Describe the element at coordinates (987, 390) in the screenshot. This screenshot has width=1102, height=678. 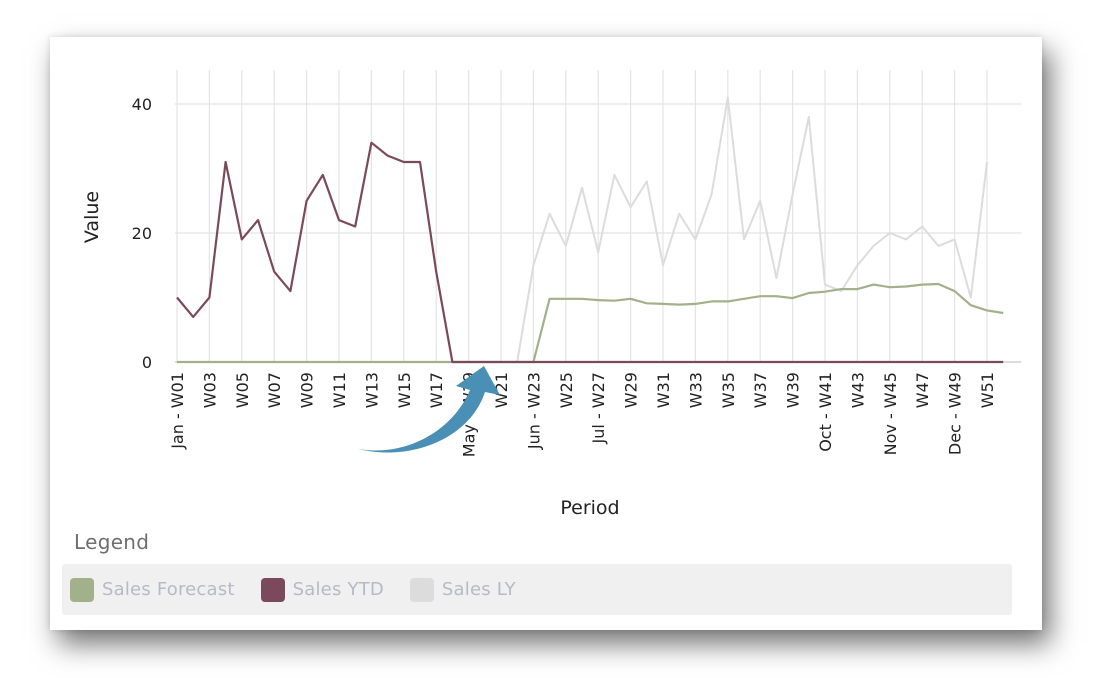
I see `x-tick-label: W51` at that location.